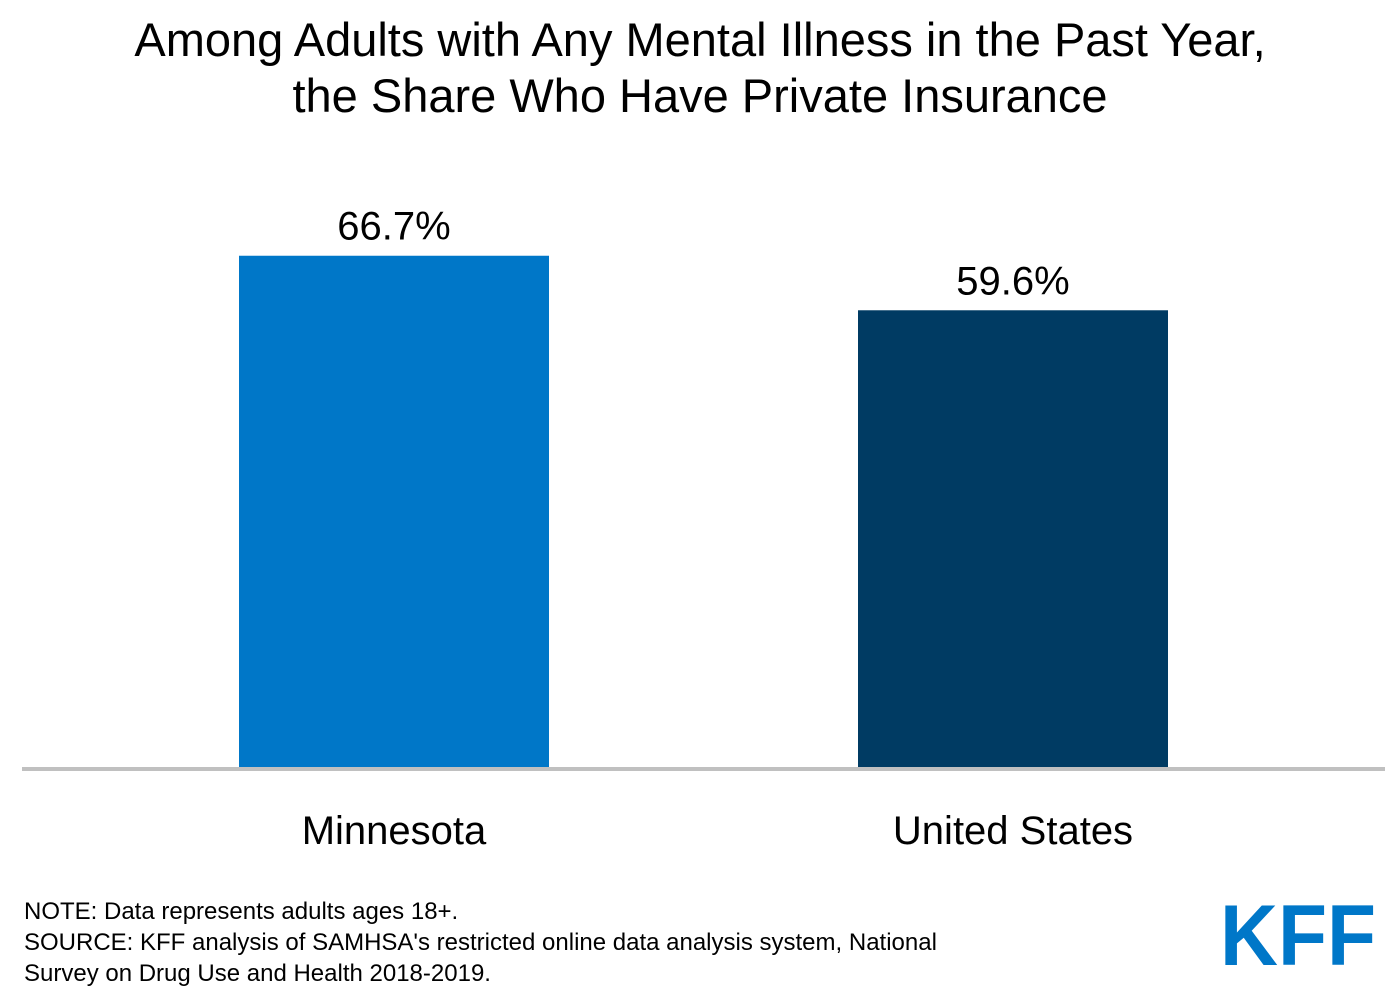 The width and height of the screenshot is (1400, 1000). Describe the element at coordinates (394, 511) in the screenshot. I see `bar-minnesota` at that location.